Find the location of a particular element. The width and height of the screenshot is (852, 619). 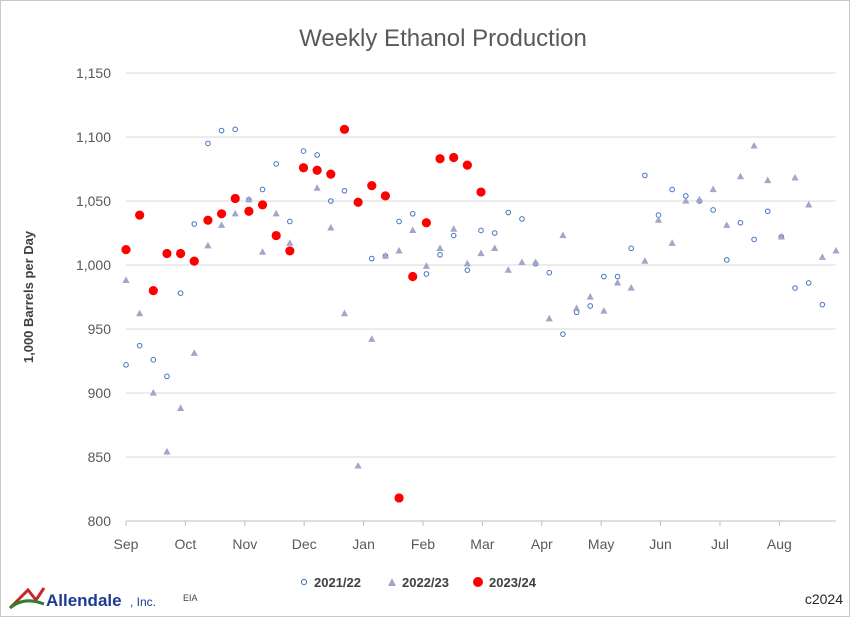

y-tick-label: 1,050 is located at coordinates (93, 201).